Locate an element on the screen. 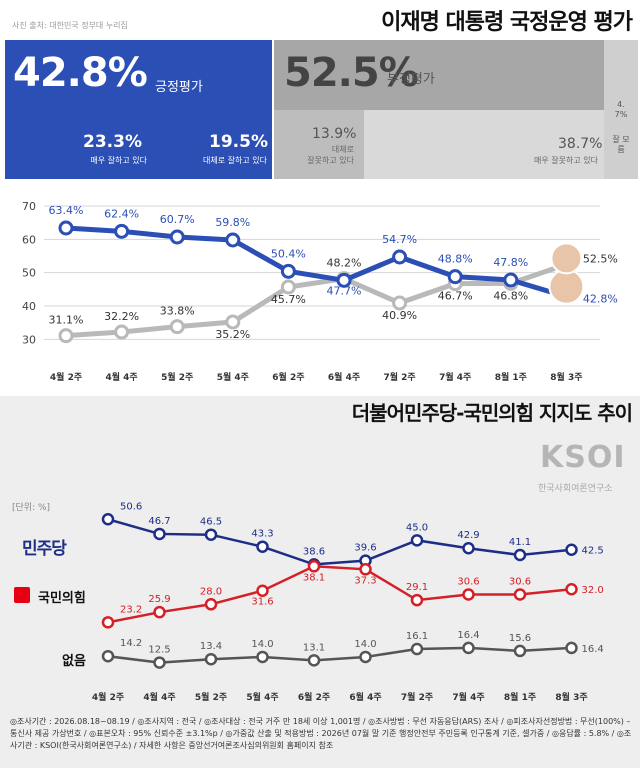 This screenshot has width=640, height=768. data-label: 31.6 is located at coordinates (262, 602).